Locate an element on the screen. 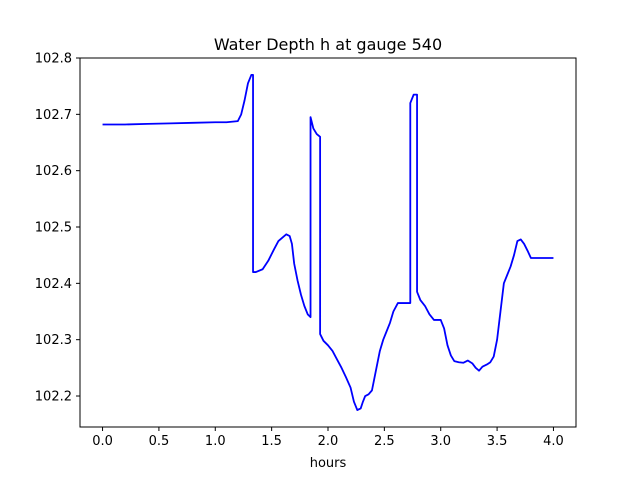  y-tick-label: 102.6 is located at coordinates (53, 171).